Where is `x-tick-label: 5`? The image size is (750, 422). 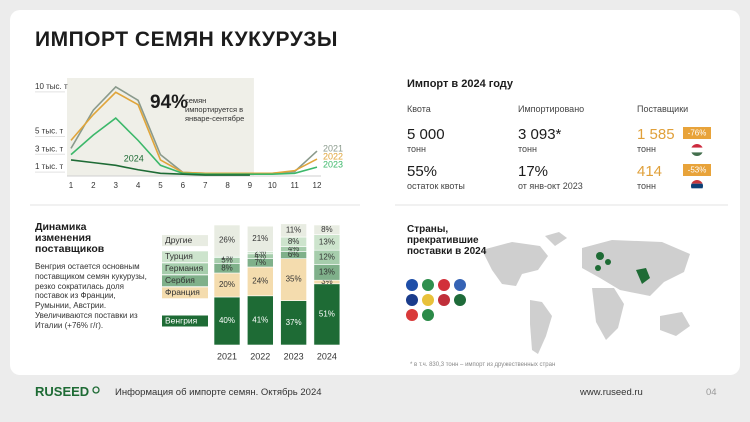 x-tick-label: 5 is located at coordinates (160, 185).